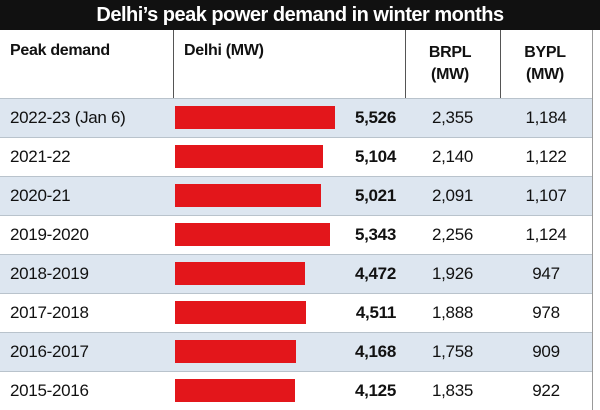 The width and height of the screenshot is (600, 410). I want to click on value-label: 1,758, so click(452, 351).